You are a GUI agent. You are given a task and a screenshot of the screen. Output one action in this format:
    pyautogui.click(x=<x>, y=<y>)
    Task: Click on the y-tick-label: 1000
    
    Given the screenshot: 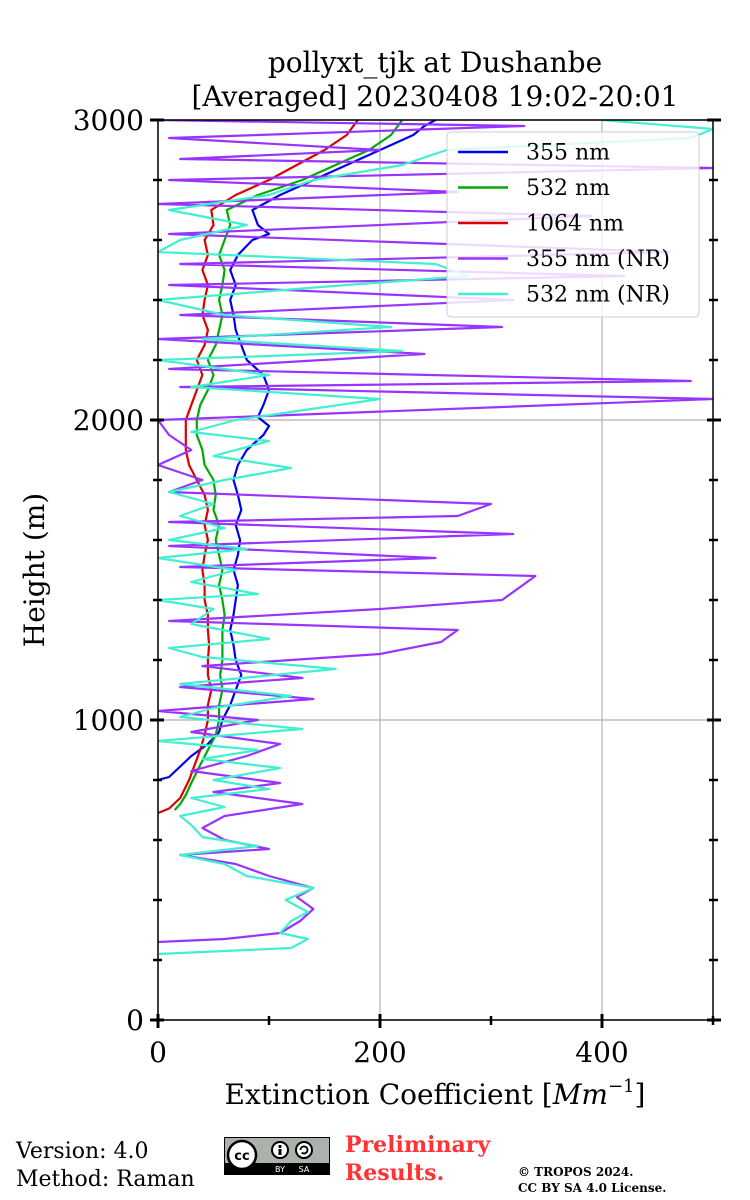 What is the action you would take?
    pyautogui.click(x=108, y=720)
    